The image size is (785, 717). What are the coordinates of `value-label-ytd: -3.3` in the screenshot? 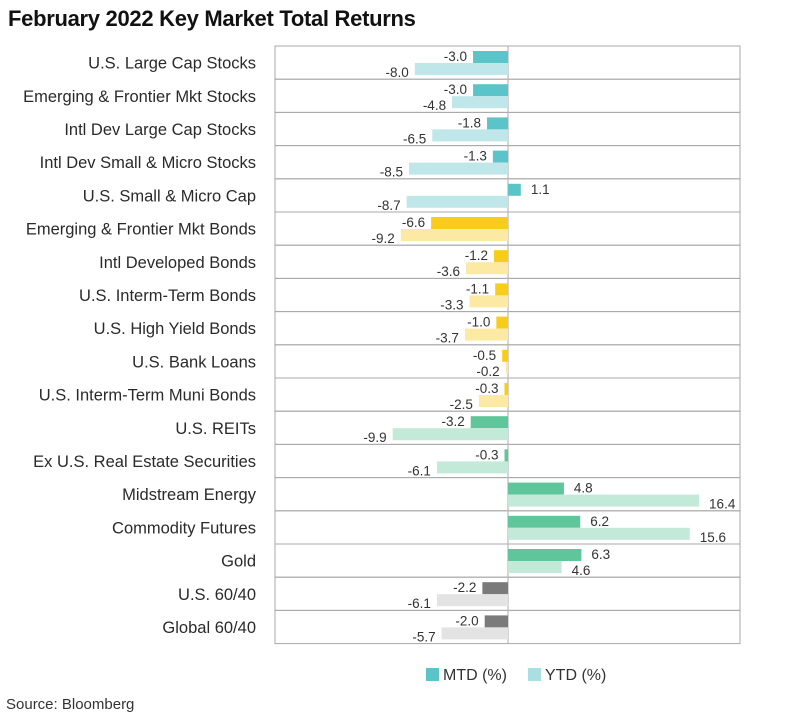 It's located at (451, 304).